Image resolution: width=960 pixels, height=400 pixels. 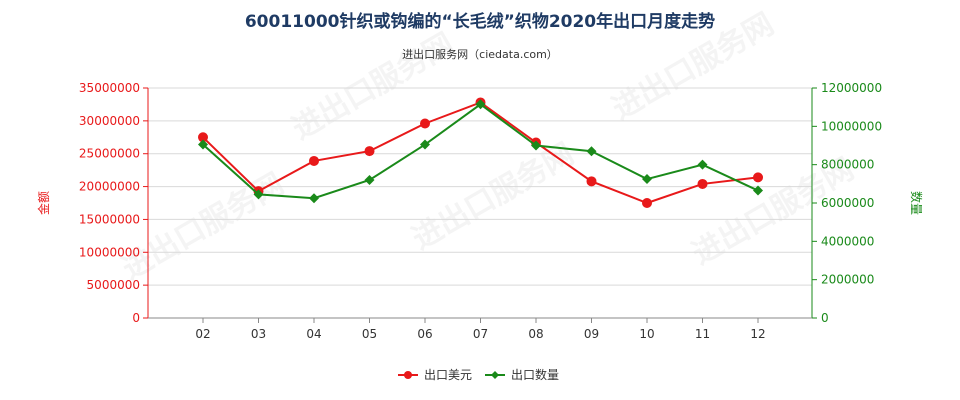 I want to click on x-axis-tick-label: 11, so click(x=702, y=334).